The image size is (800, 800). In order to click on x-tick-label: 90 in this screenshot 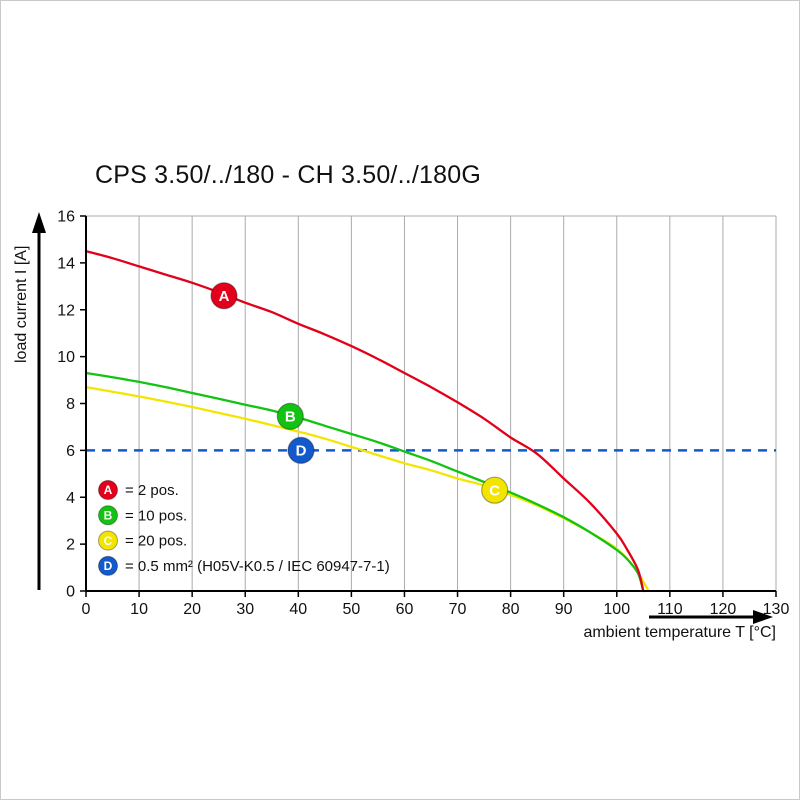, I will do `click(564, 609)`.